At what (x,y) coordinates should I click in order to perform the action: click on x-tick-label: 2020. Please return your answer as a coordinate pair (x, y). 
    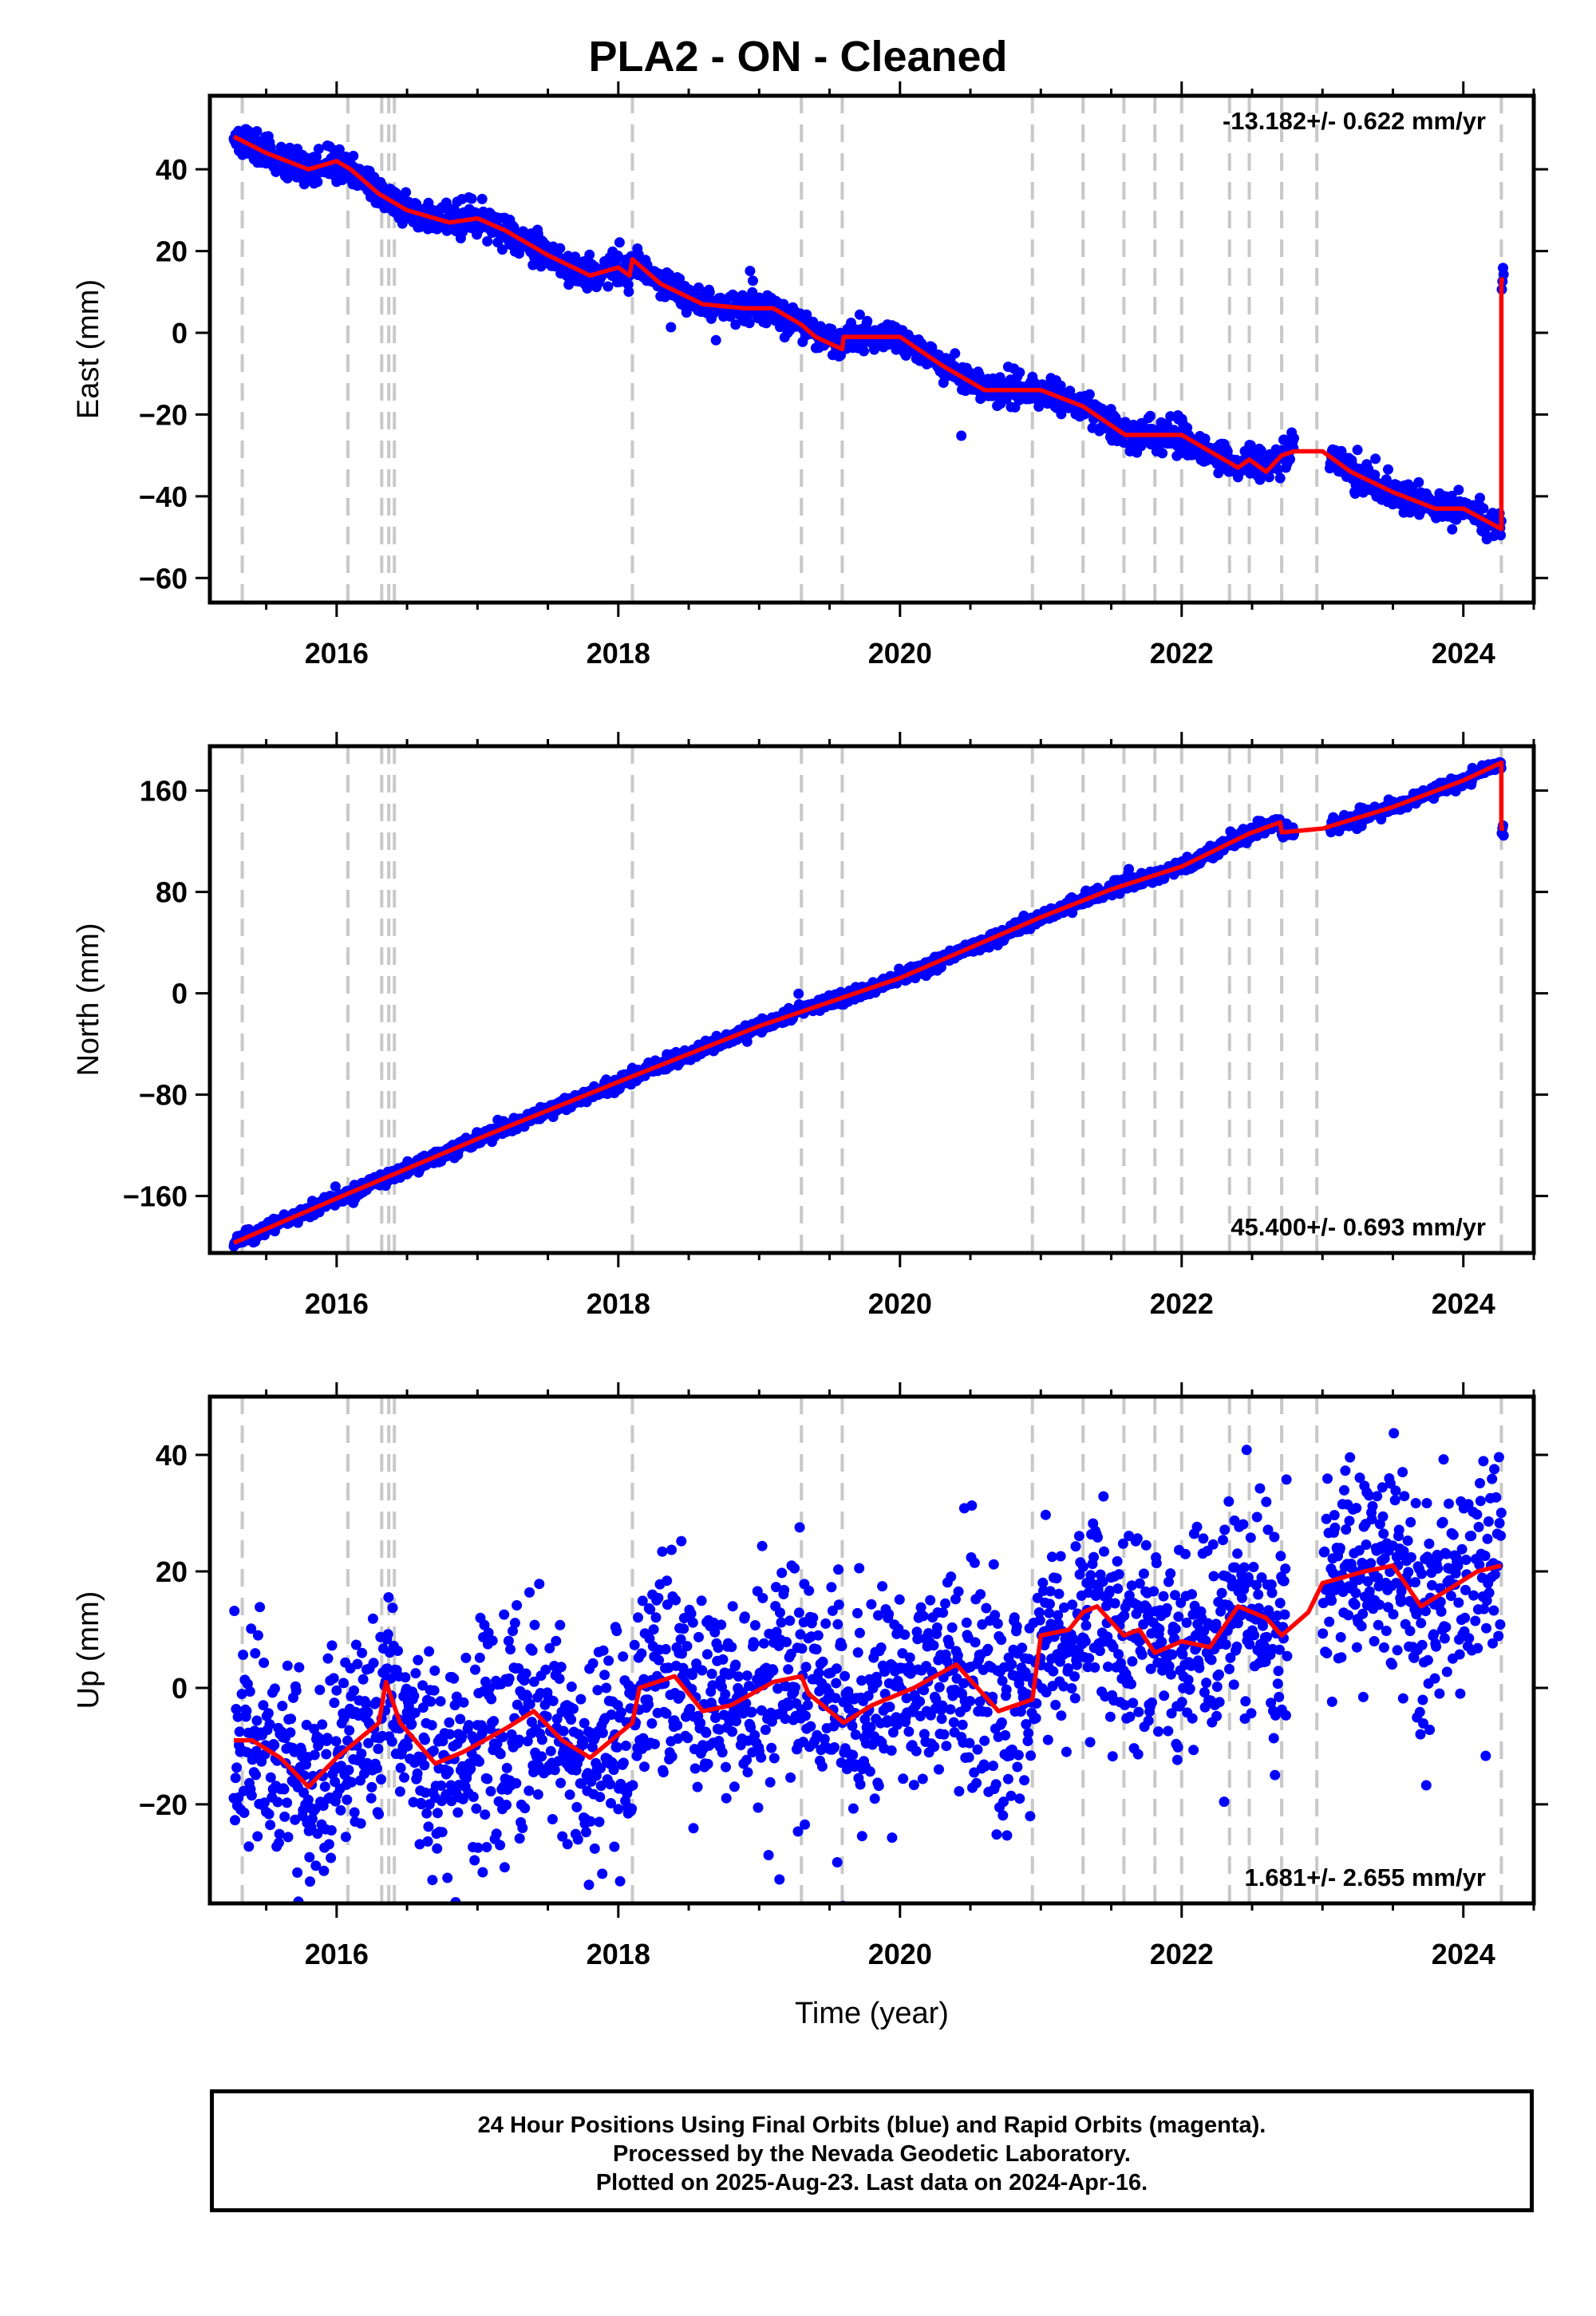
    Looking at the image, I should click on (900, 653).